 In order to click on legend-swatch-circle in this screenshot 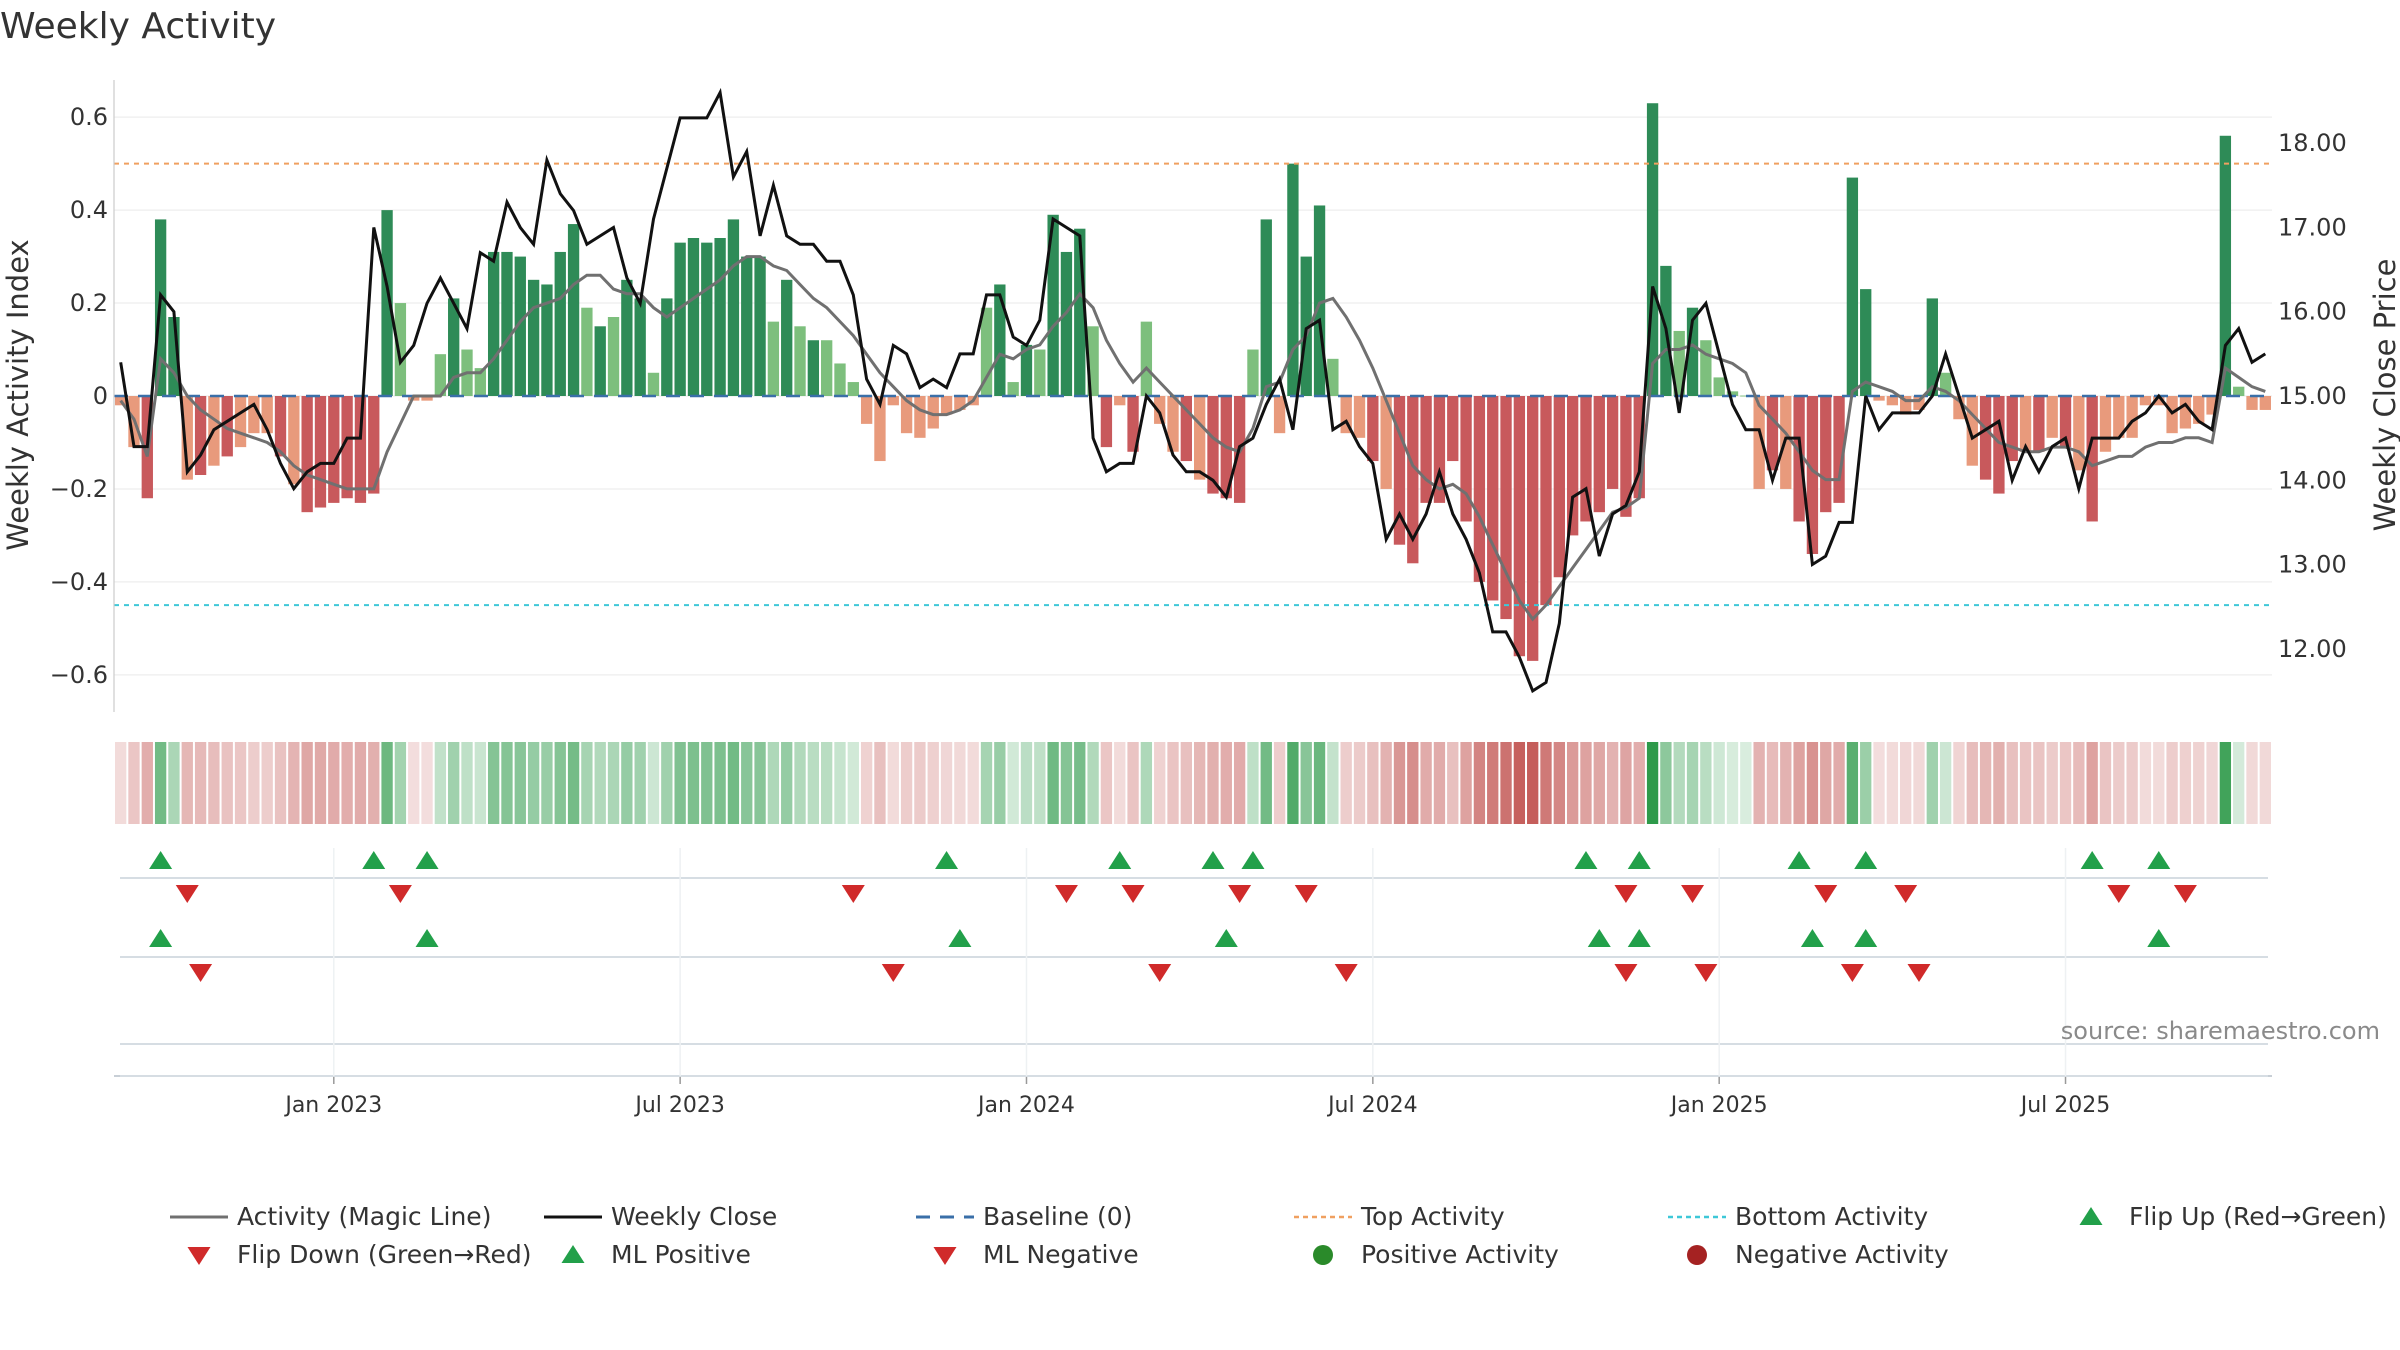, I will do `click(1697, 1255)`.